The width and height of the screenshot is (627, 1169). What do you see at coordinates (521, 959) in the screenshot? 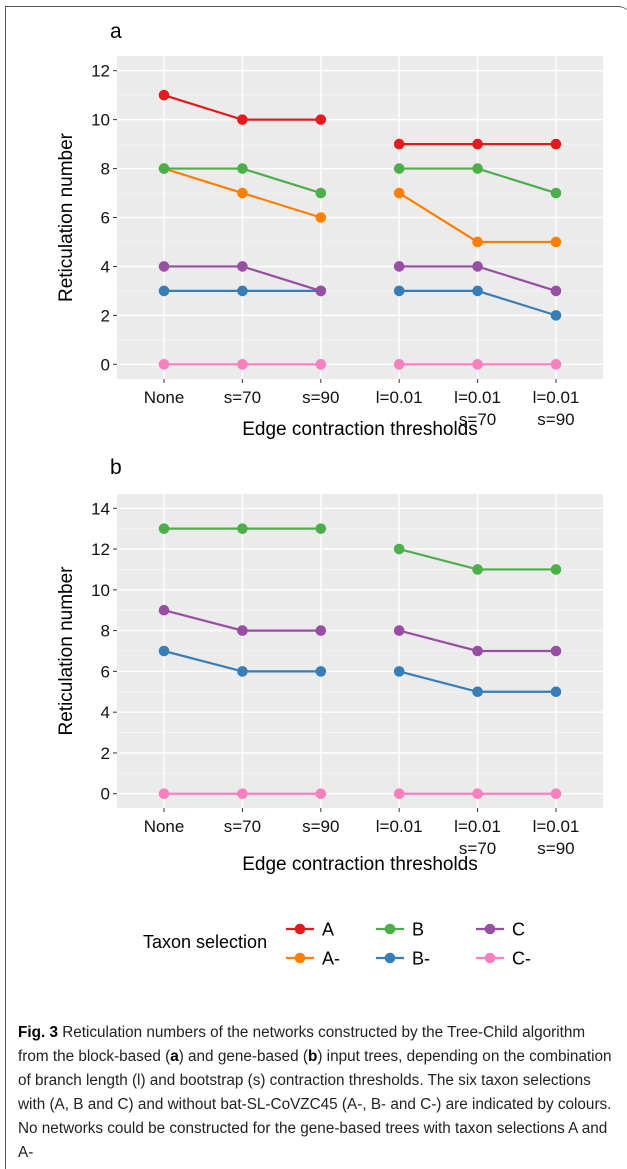
I see `legend-label: C-` at bounding box center [521, 959].